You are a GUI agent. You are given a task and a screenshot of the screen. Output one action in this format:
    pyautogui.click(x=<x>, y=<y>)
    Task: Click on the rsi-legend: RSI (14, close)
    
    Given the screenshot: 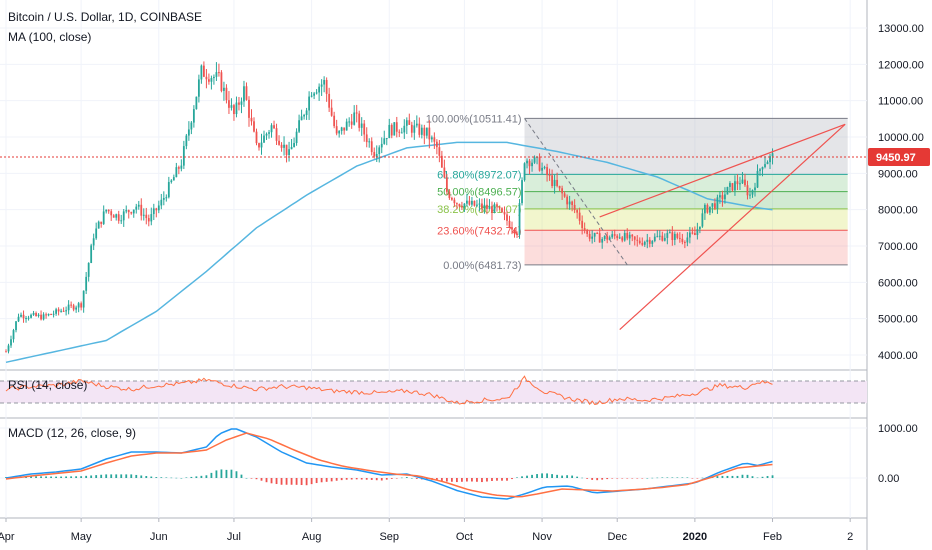 What is the action you would take?
    pyautogui.click(x=48, y=385)
    